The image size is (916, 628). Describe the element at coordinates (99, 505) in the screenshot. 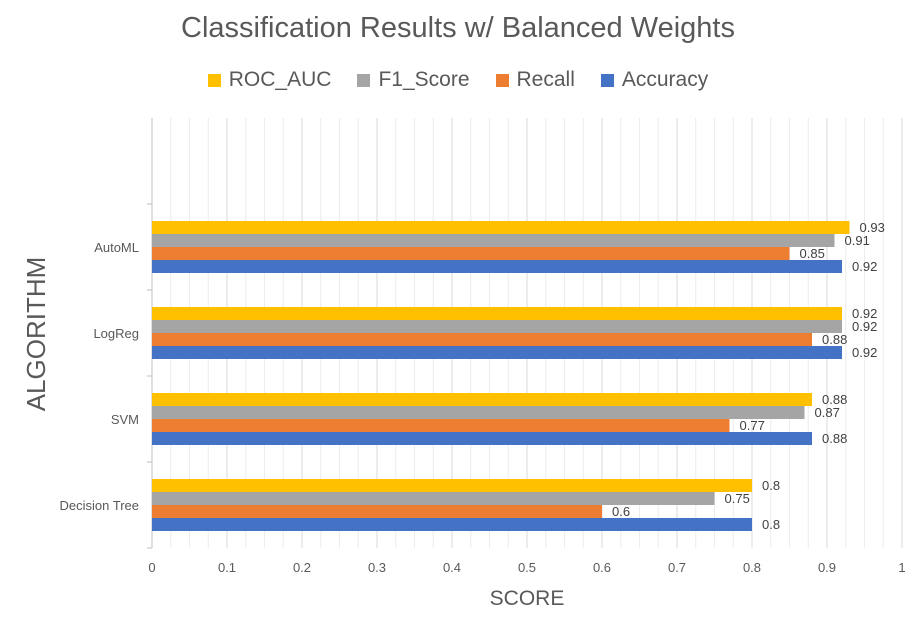

I see `category-label-decision-tree: Decision Tree` at that location.